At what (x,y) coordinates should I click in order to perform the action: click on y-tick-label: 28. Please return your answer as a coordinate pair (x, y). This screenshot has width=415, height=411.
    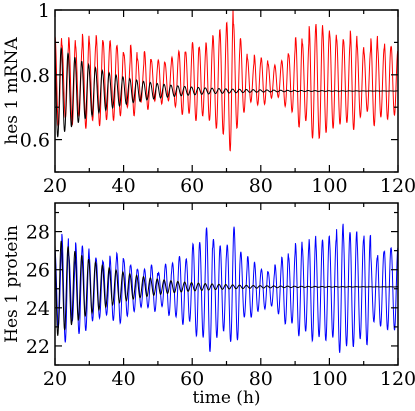
    Looking at the image, I should click on (38, 233).